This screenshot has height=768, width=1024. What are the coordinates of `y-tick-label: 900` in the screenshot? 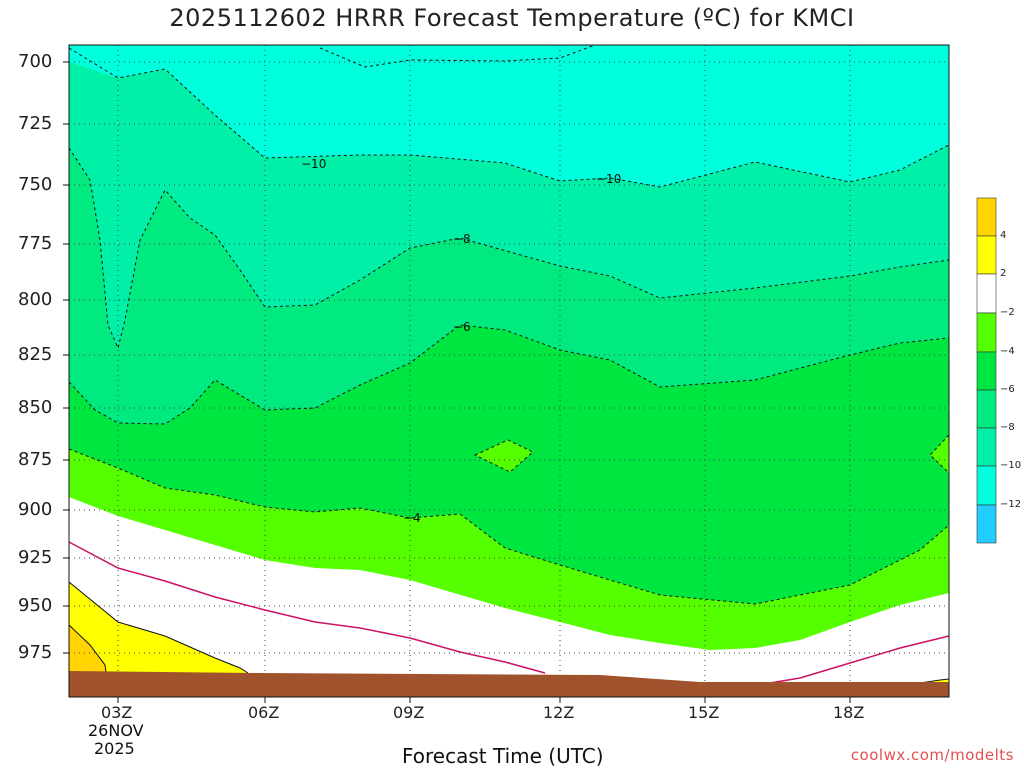 It's located at (35, 509).